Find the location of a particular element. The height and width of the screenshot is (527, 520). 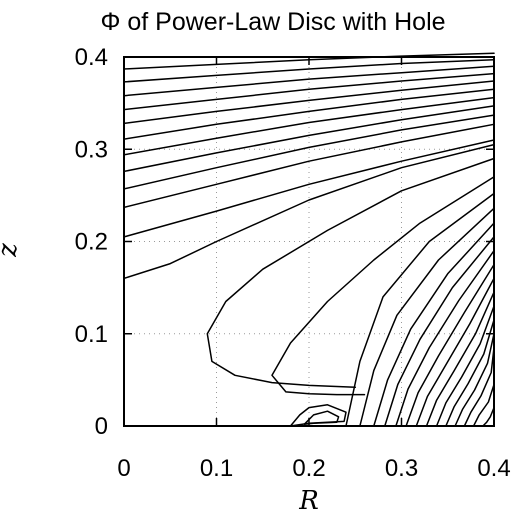

x-tick-label: 0.3 is located at coordinates (401, 468).